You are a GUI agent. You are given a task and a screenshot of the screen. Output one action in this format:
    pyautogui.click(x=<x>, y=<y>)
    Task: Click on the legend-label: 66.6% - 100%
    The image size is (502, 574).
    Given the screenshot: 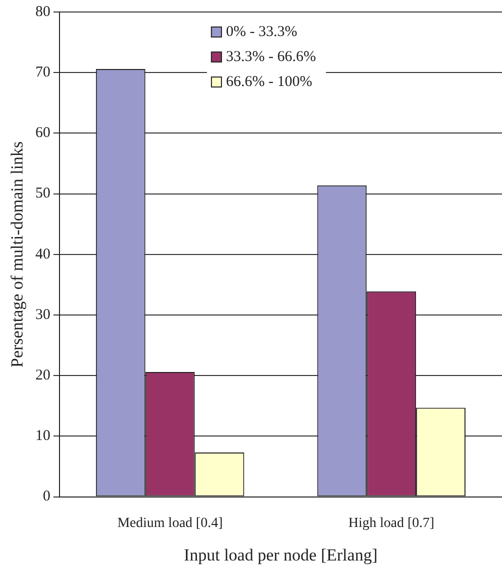 What is the action you would take?
    pyautogui.click(x=269, y=82)
    